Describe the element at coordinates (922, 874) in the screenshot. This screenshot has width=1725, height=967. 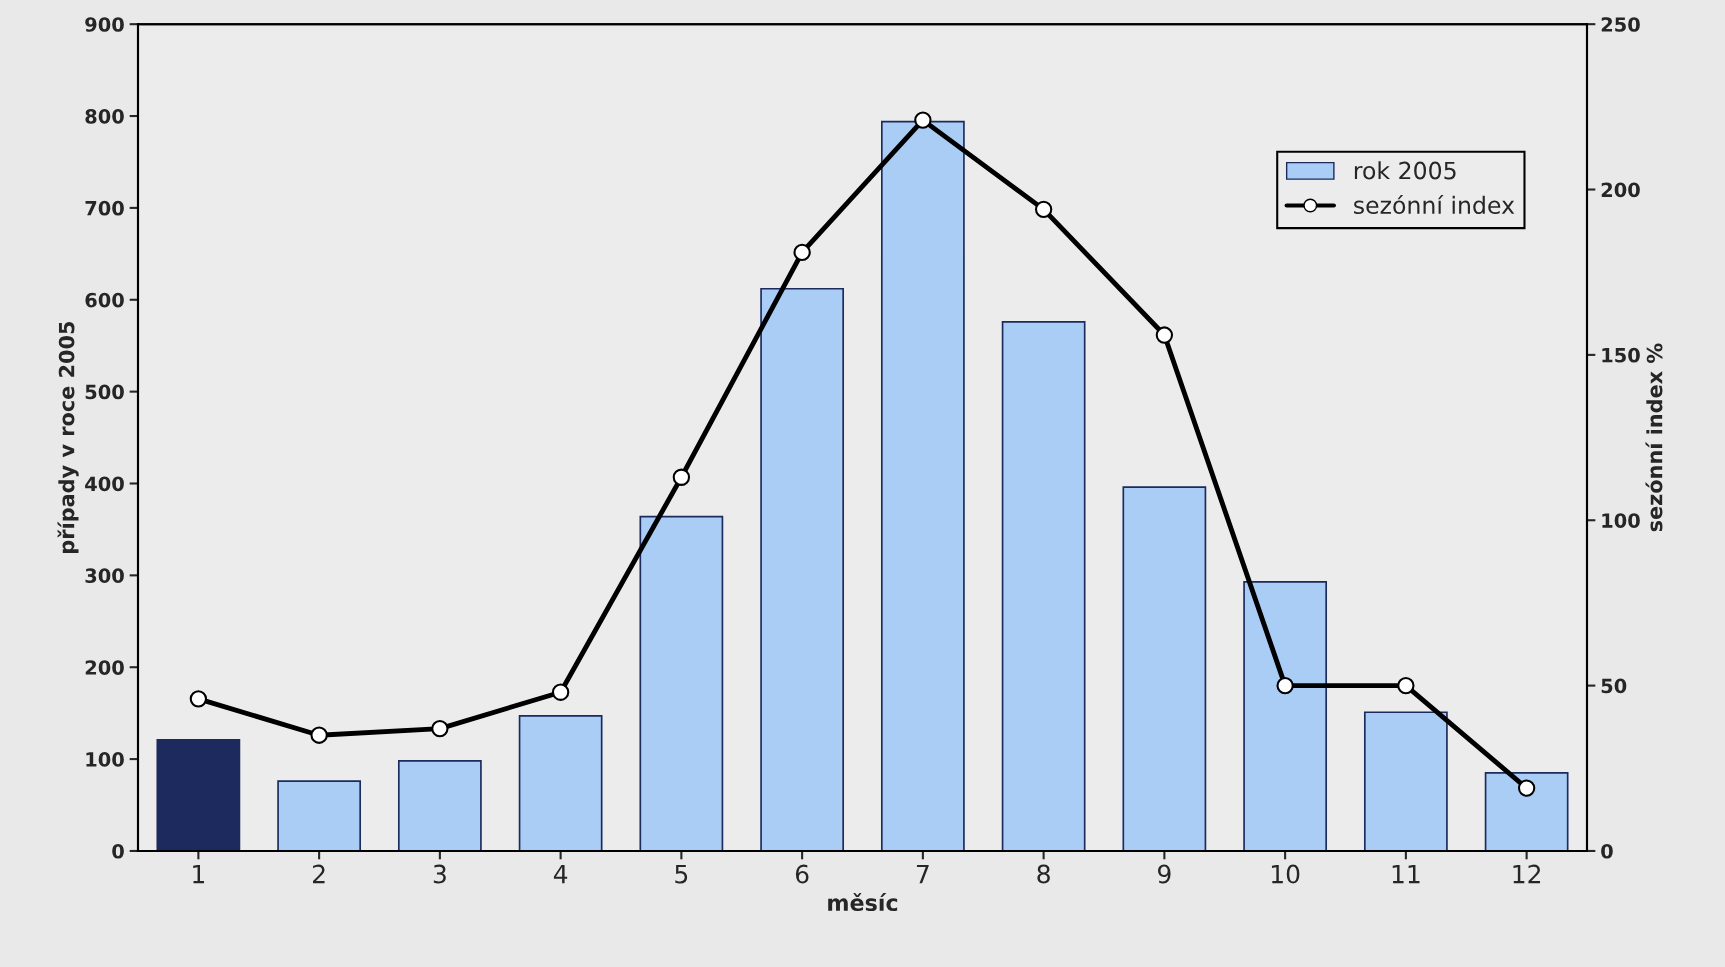
I see `x-tick-label: 7` at that location.